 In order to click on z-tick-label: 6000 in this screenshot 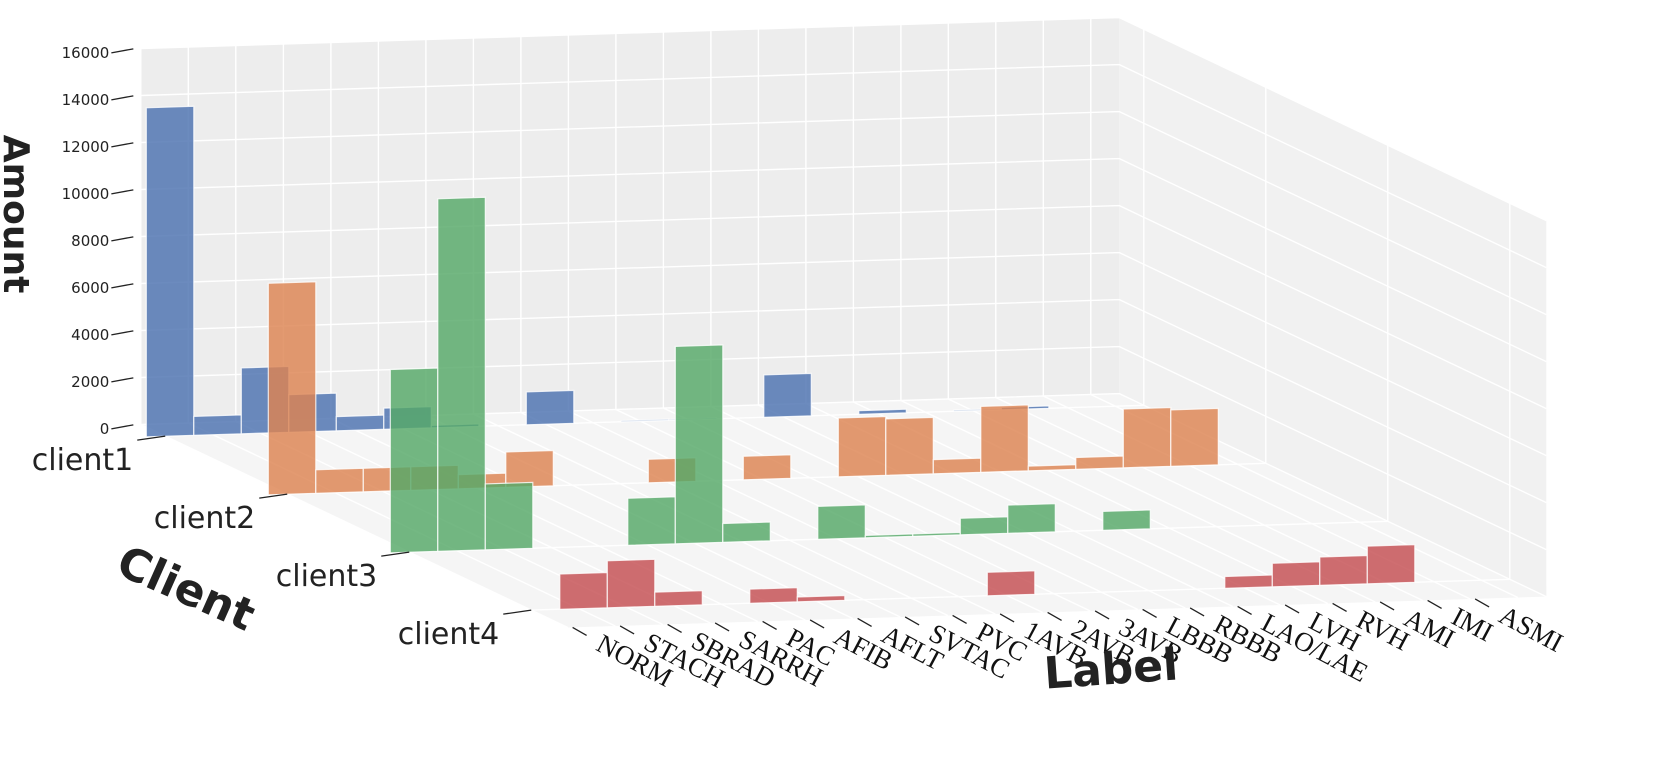, I will do `click(90, 288)`.